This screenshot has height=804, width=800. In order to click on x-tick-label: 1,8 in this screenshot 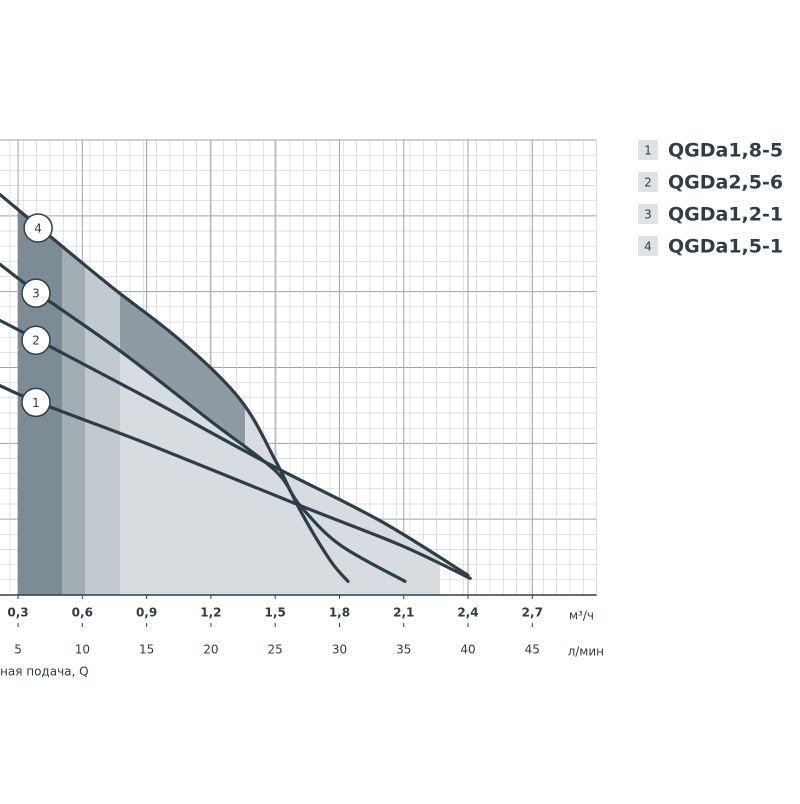, I will do `click(339, 613)`.